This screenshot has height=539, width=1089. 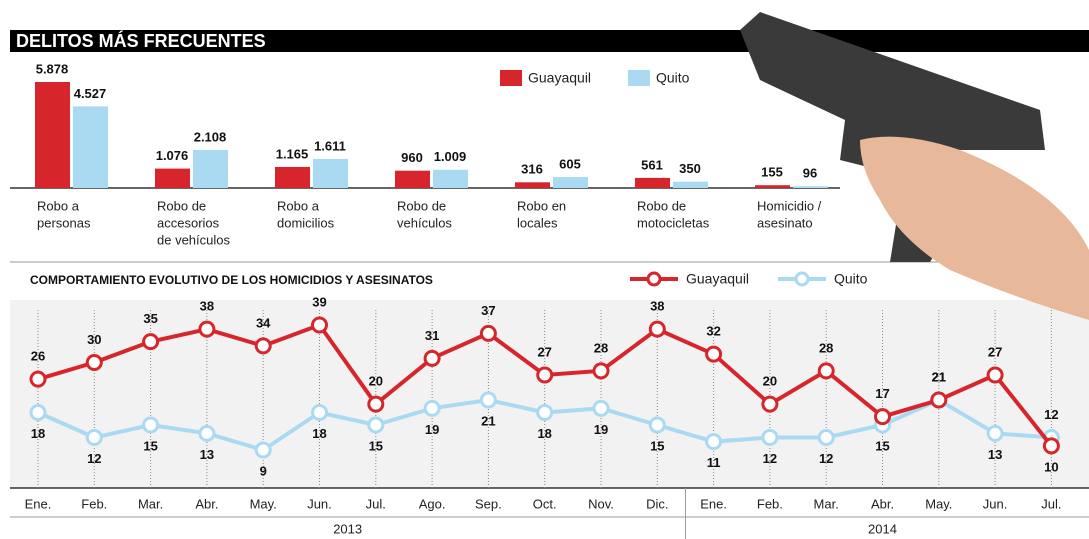 What do you see at coordinates (347, 528) in the screenshot?
I see `year-label: 2013` at bounding box center [347, 528].